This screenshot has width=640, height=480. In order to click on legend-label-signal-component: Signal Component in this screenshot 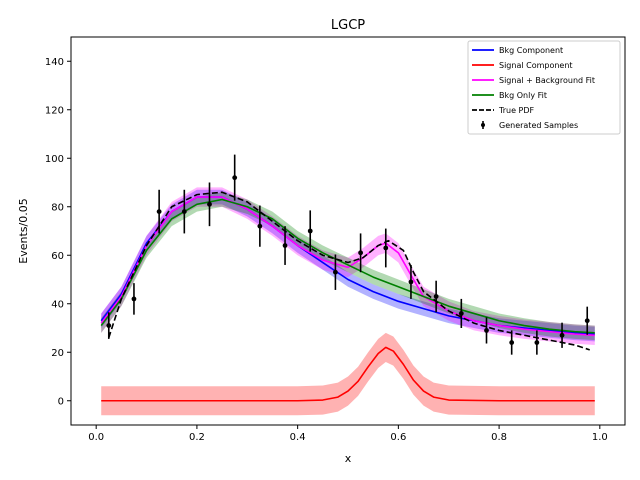, I will do `click(536, 65)`.